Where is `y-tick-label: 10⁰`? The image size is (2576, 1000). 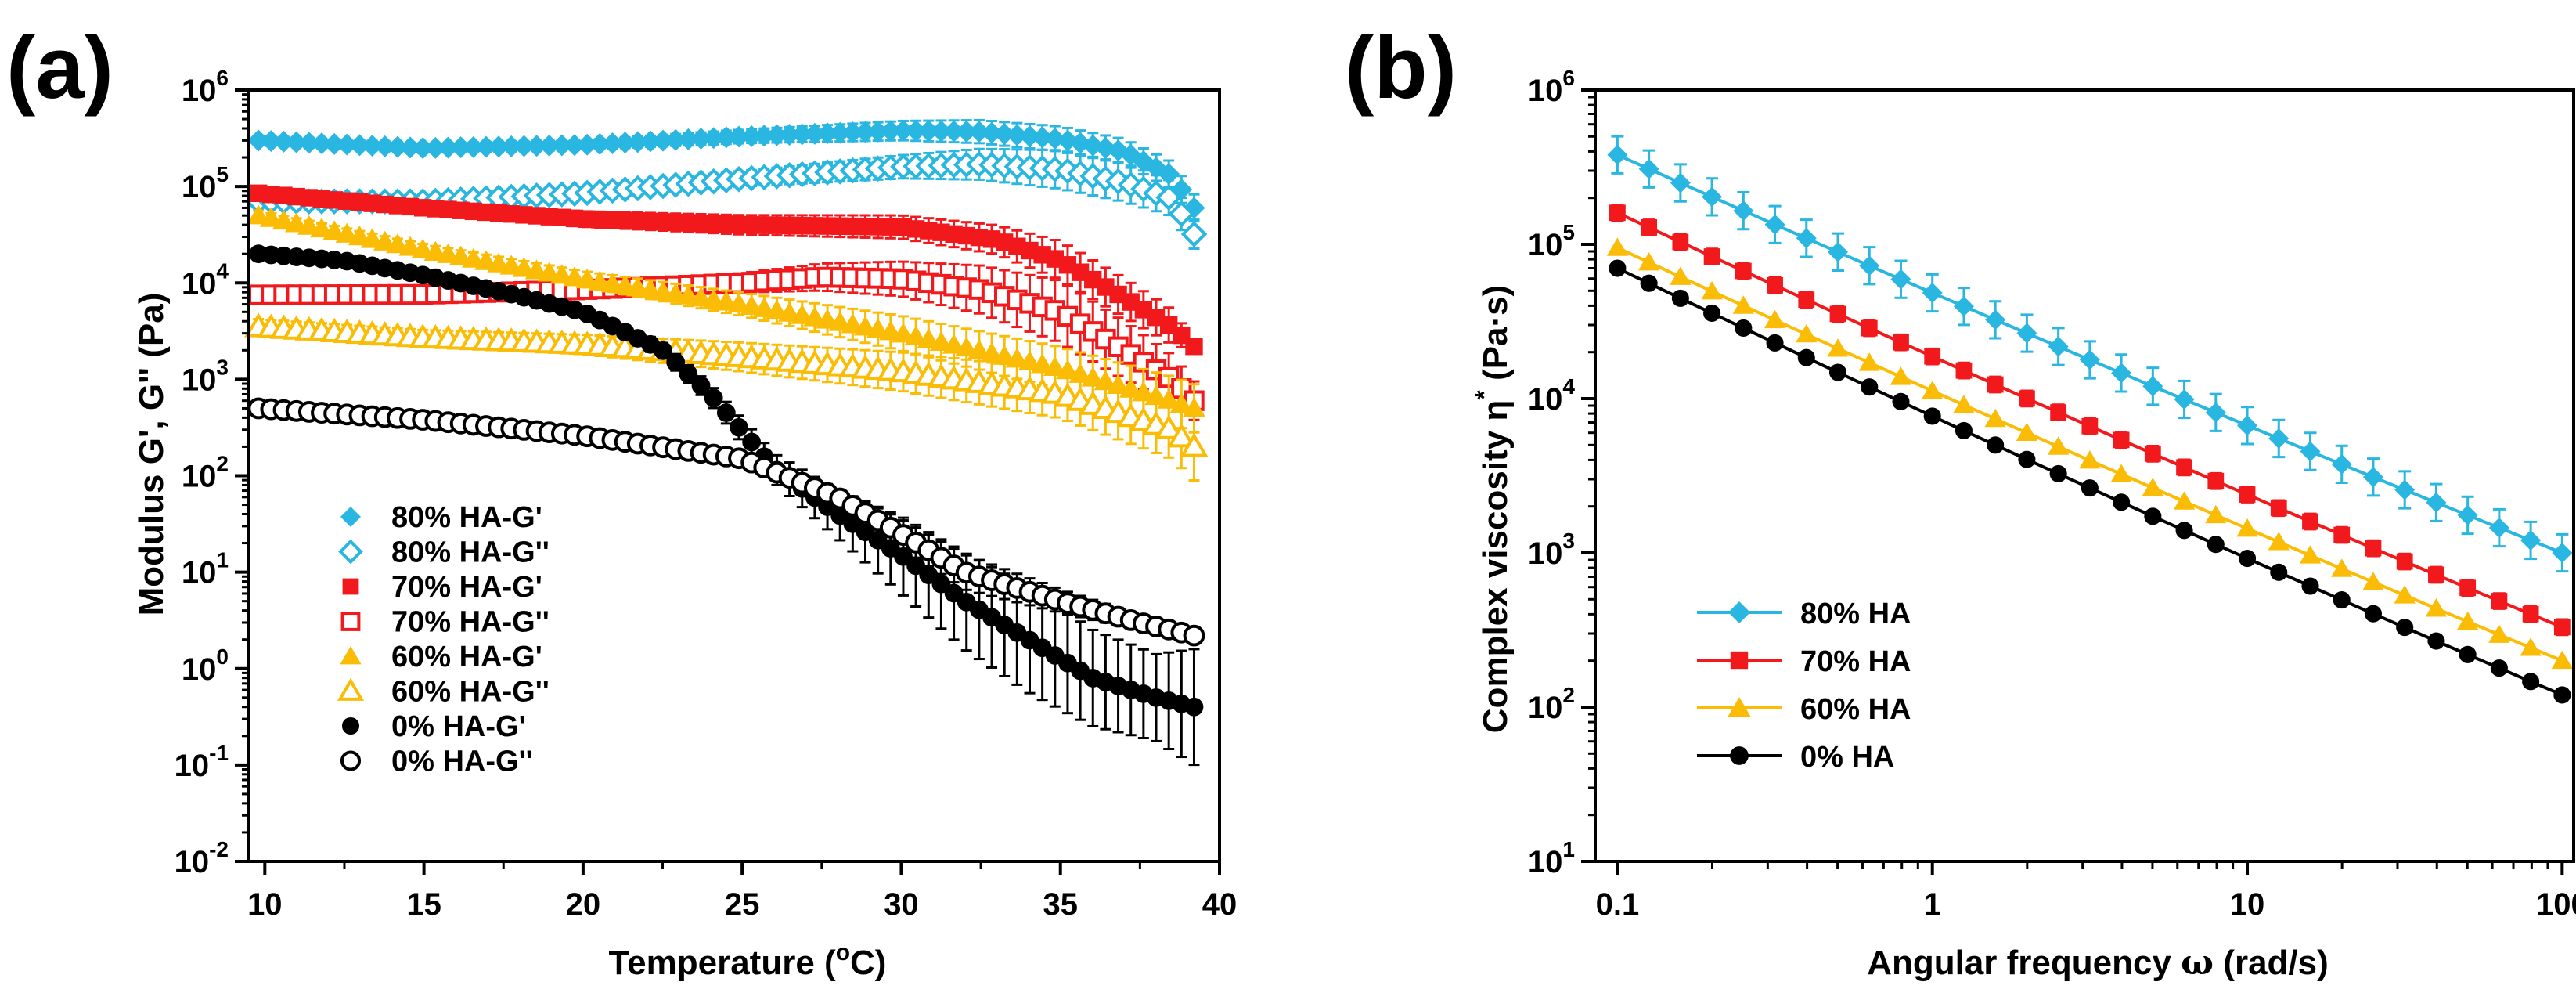 y-tick-label: 10⁰ is located at coordinates (205, 665).